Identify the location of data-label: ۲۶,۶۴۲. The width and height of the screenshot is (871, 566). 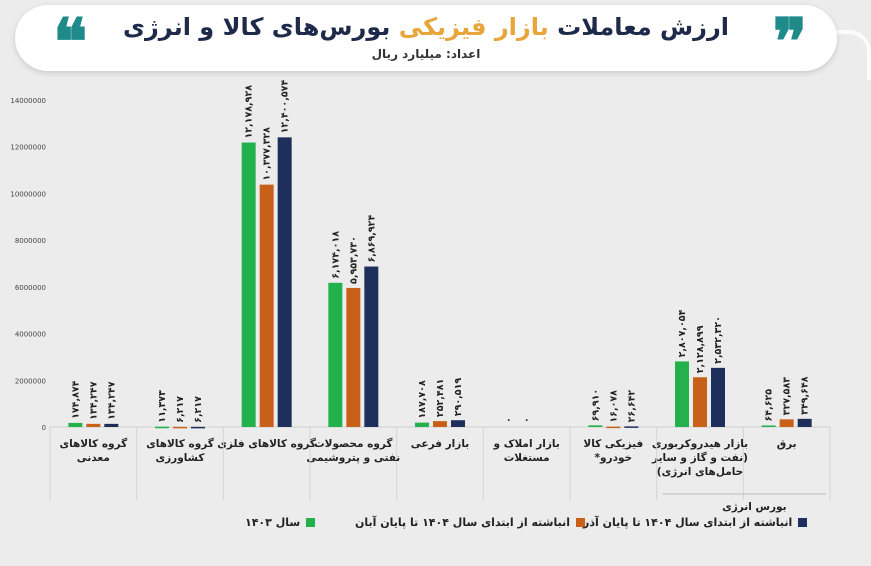
(631, 406).